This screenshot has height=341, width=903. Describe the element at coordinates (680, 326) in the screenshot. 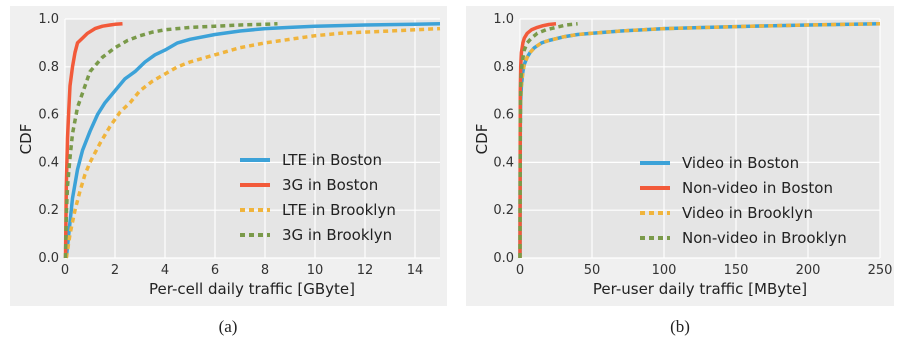

I see `caption-b: (b)` at that location.